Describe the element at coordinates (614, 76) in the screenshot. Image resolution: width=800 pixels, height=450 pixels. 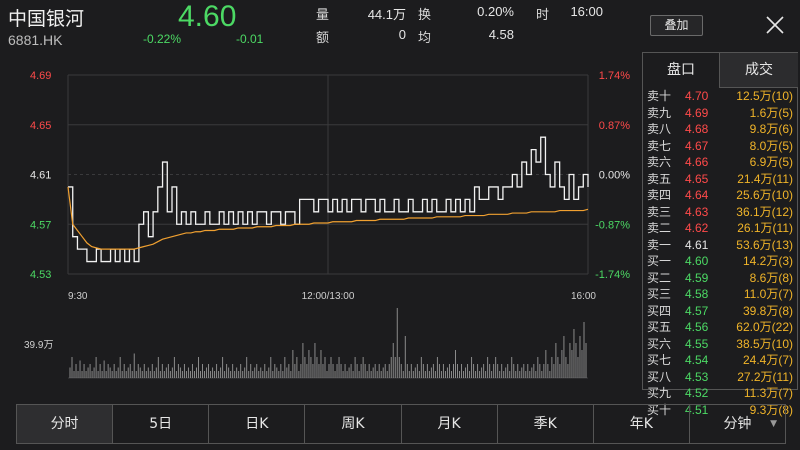
I see `y-axis-right-label: 1.74%` at that location.